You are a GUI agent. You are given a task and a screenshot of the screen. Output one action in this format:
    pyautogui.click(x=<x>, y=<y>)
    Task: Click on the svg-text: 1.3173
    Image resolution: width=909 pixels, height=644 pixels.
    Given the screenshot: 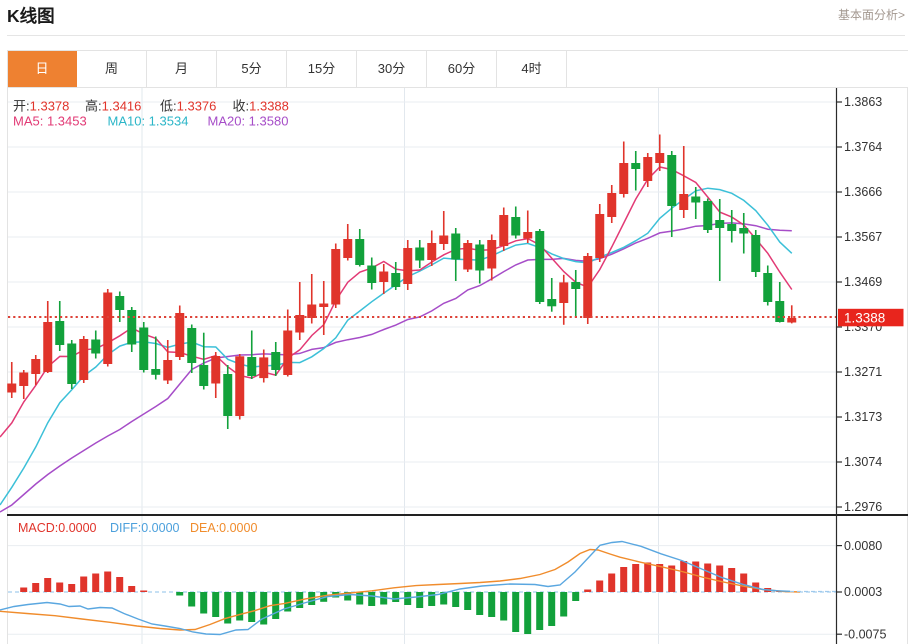 What is the action you would take?
    pyautogui.click(x=863, y=417)
    